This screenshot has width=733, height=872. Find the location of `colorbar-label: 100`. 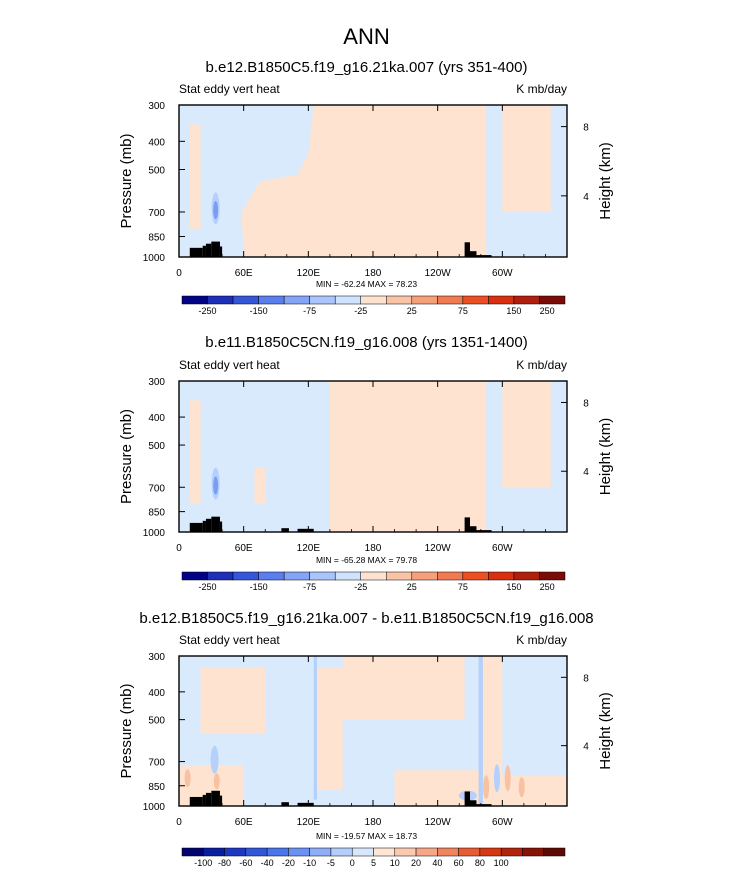

colorbar-label: 100 is located at coordinates (501, 863).